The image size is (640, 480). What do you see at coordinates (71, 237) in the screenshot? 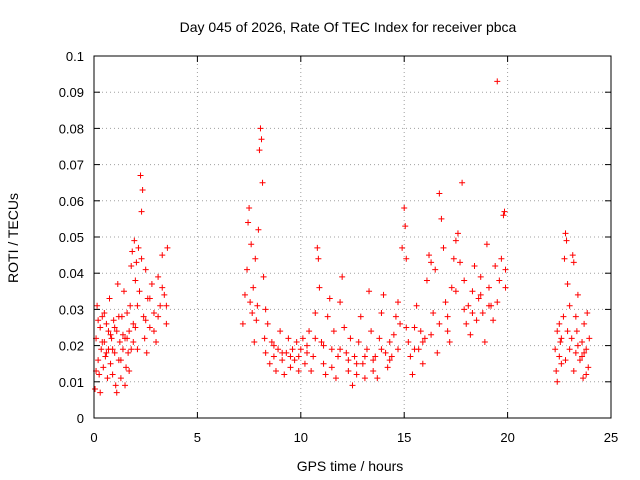
I see `y-tick-label: 0.05` at bounding box center [71, 237].